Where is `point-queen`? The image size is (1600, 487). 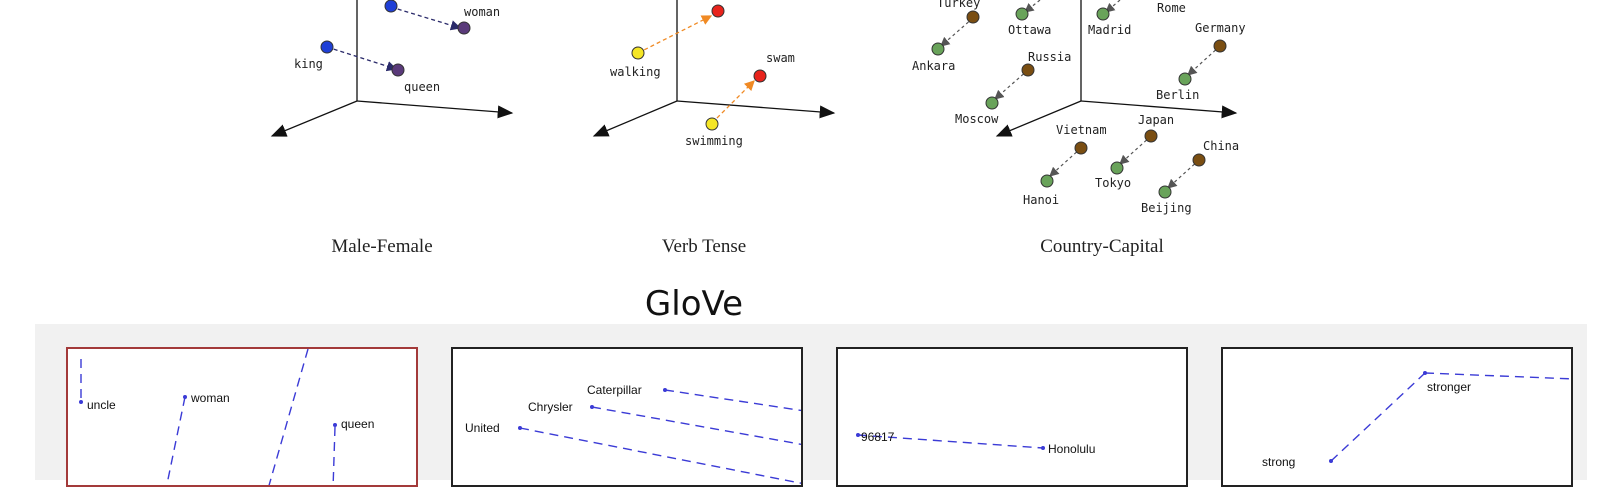 point-queen is located at coordinates (398, 70).